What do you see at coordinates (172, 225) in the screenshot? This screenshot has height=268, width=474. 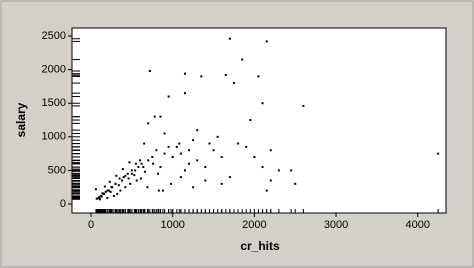 I see `x-tick-label: 1000` at bounding box center [172, 225].